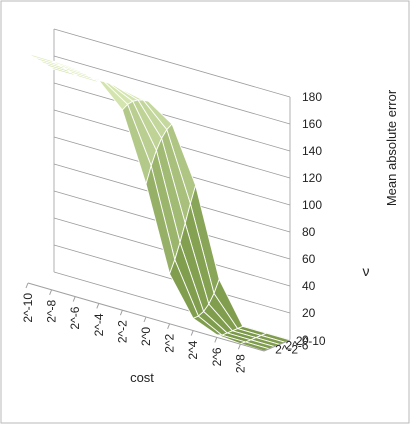  What do you see at coordinates (28, 308) in the screenshot?
I see `x-tick-label: 2^-10` at bounding box center [28, 308].